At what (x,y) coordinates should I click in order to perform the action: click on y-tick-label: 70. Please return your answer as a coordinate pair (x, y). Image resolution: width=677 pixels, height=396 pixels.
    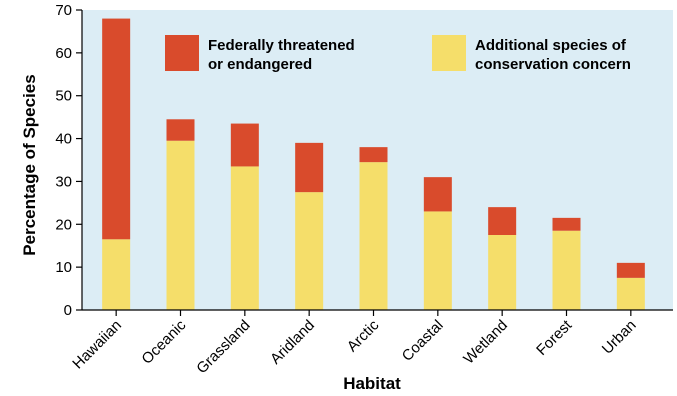
    Looking at the image, I should click on (63, 10).